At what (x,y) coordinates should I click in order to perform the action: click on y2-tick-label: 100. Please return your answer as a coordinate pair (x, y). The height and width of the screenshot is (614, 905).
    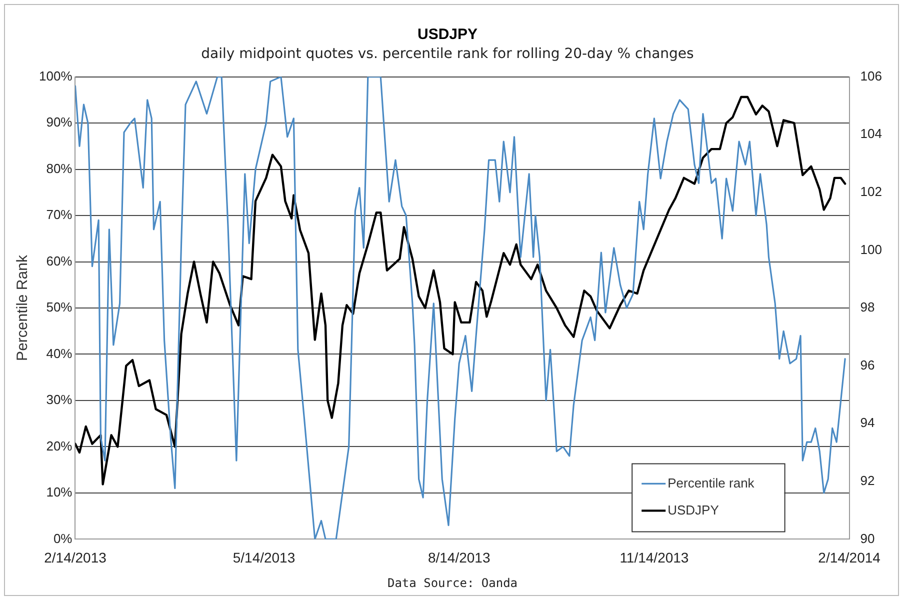
    Looking at the image, I should click on (871, 249).